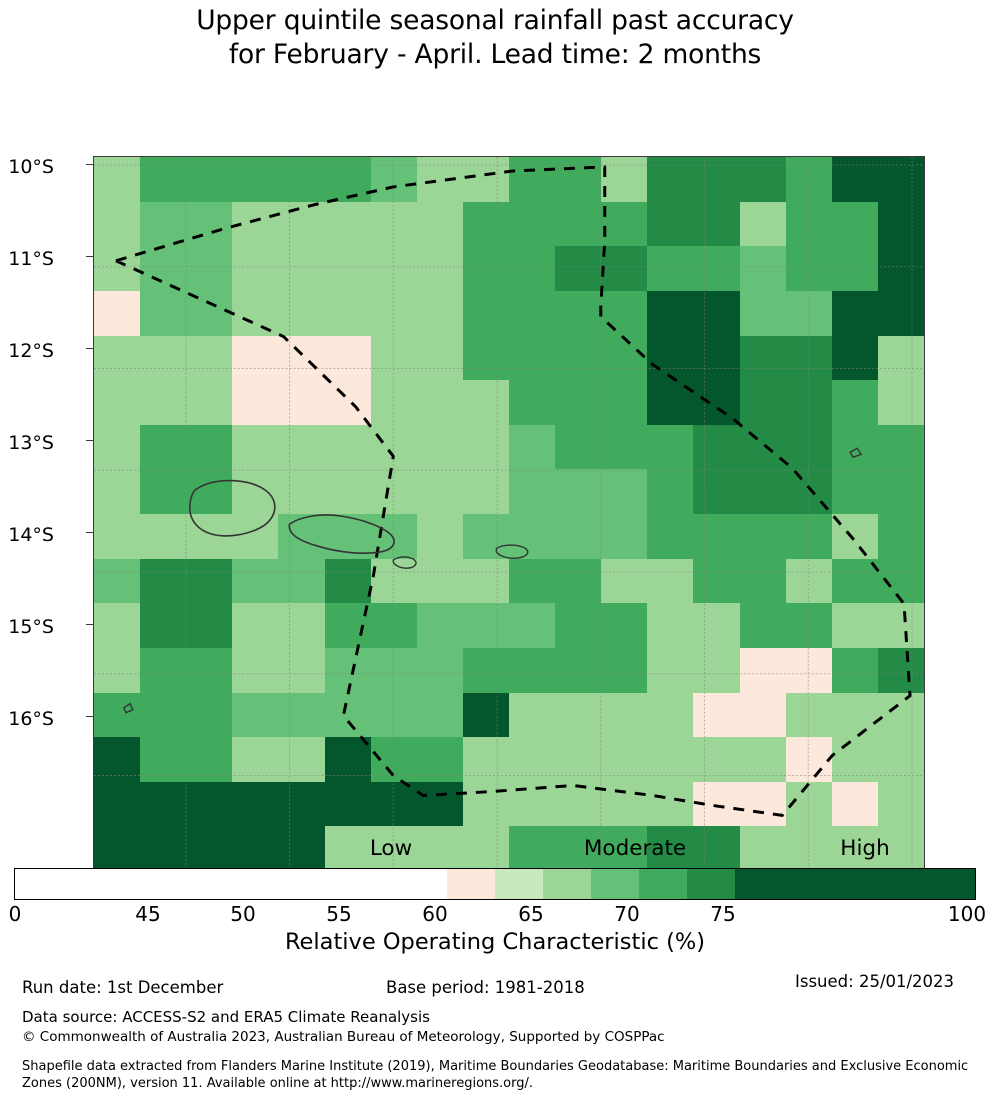 This screenshot has width=990, height=1095. What do you see at coordinates (967, 914) in the screenshot?
I see `colorbar-tick-100: 100` at bounding box center [967, 914].